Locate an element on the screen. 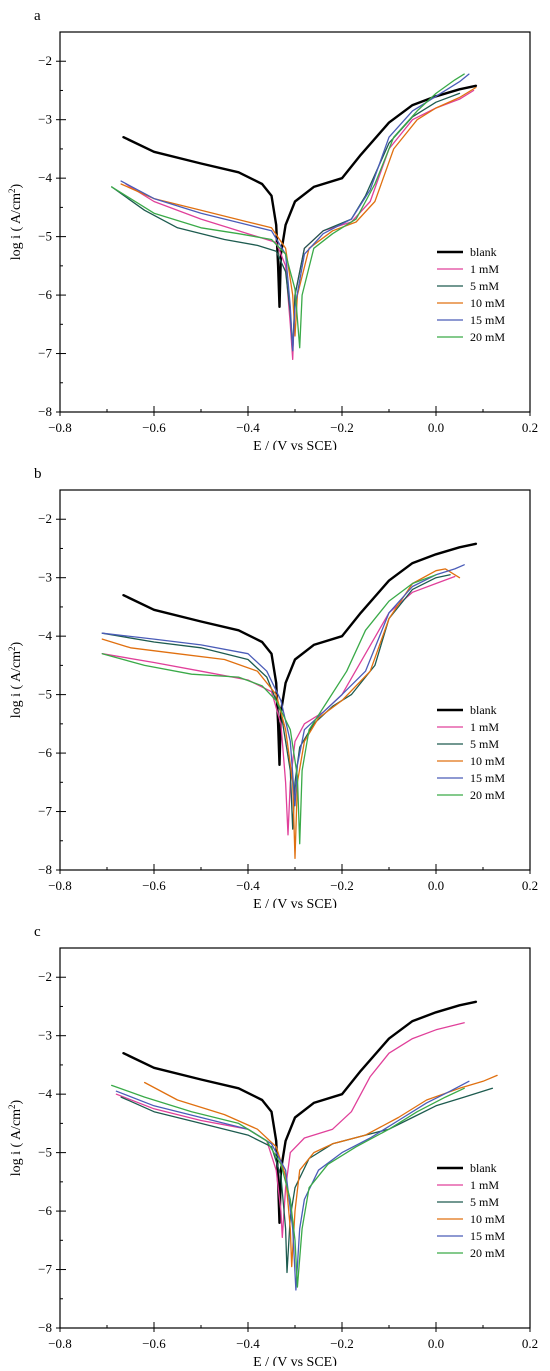 This screenshot has height=1371, width=550. series-line-1-mm is located at coordinates (300, 225).